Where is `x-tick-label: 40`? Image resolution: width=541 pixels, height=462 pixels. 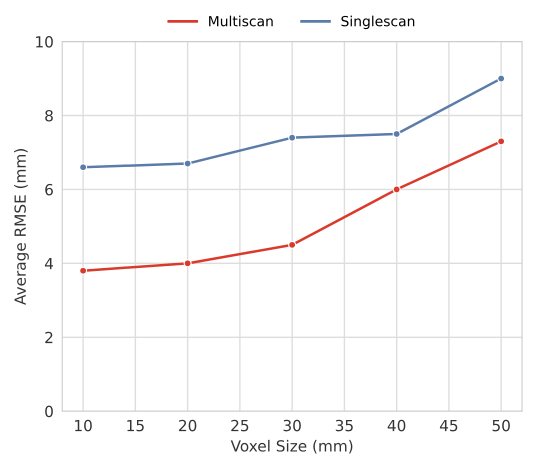 x-tick-label: 40 is located at coordinates (397, 426).